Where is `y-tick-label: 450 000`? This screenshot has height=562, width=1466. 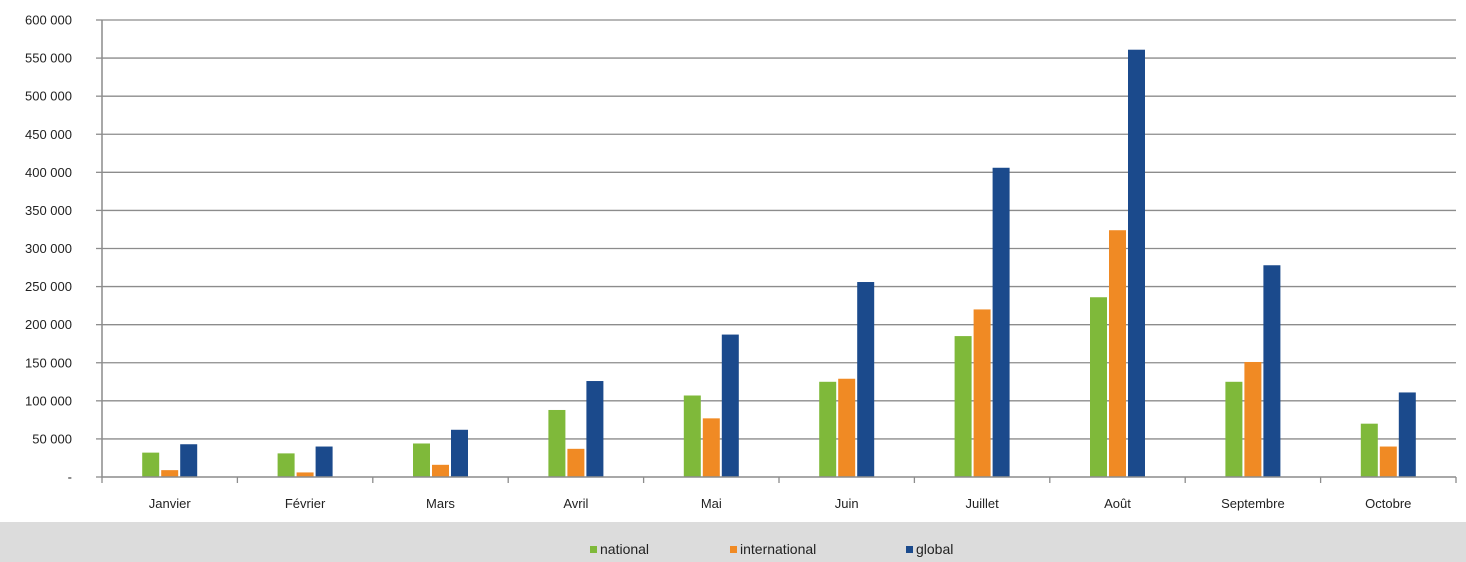 y-tick-label: 450 000 is located at coordinates (48, 134).